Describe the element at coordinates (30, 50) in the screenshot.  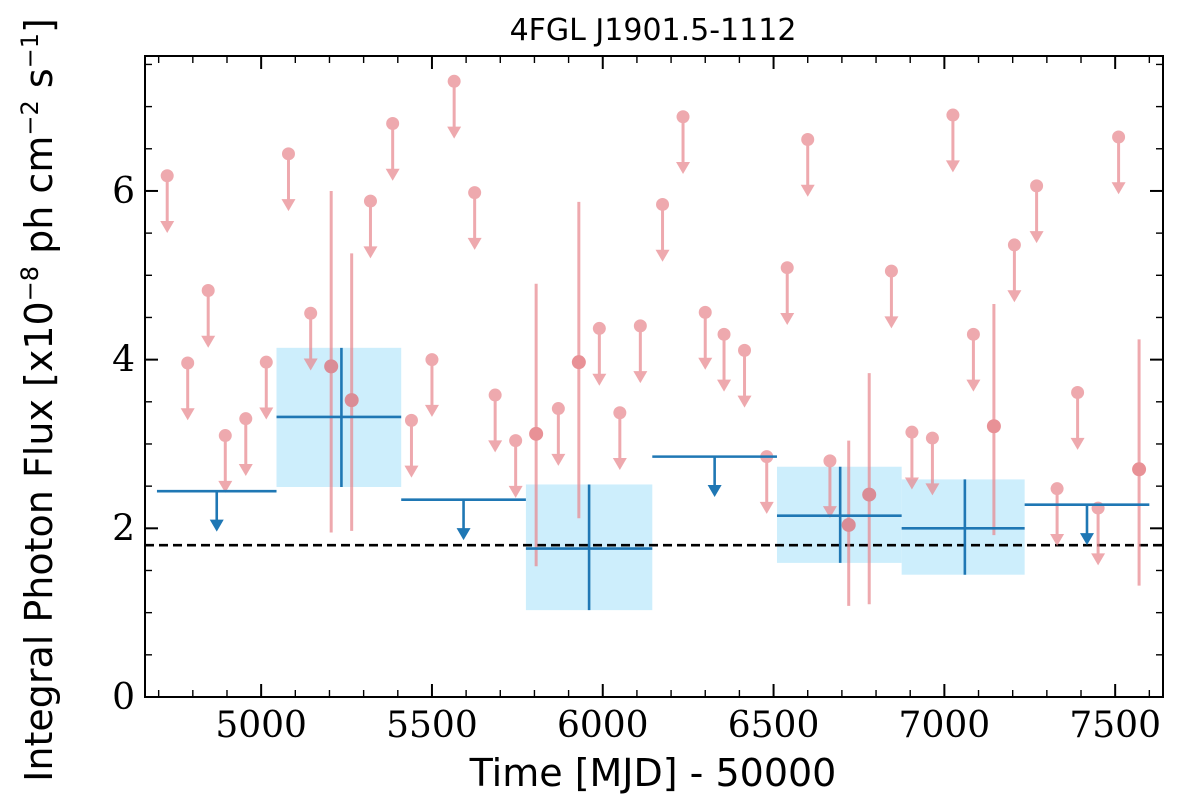
I see `y-axis-label-exponent-time: −1` at that location.